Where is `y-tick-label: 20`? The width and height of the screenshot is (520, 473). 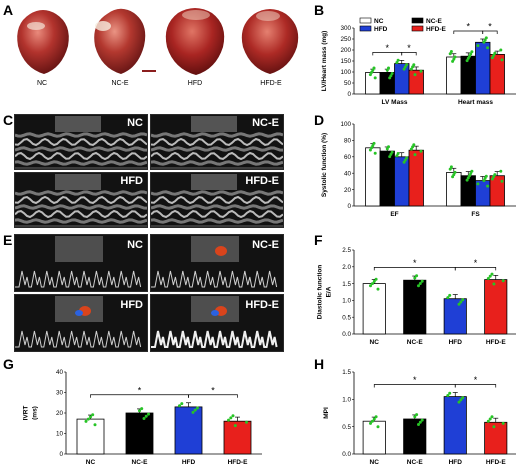
y-tick-label: 20 is located at coordinates (348, 190).